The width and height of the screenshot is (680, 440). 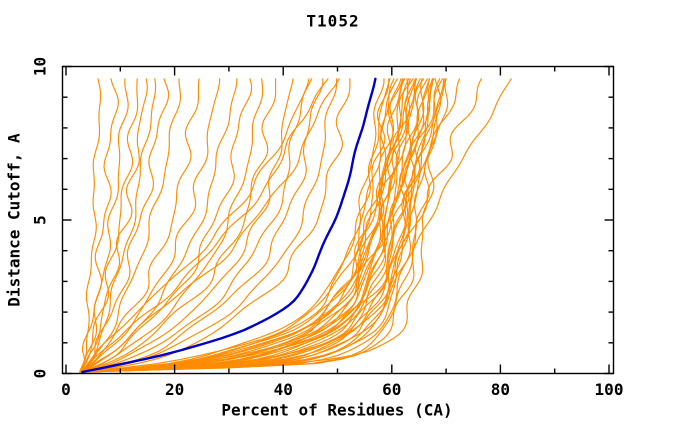 What do you see at coordinates (609, 389) in the screenshot?
I see `x-tick-label: 100` at bounding box center [609, 389].